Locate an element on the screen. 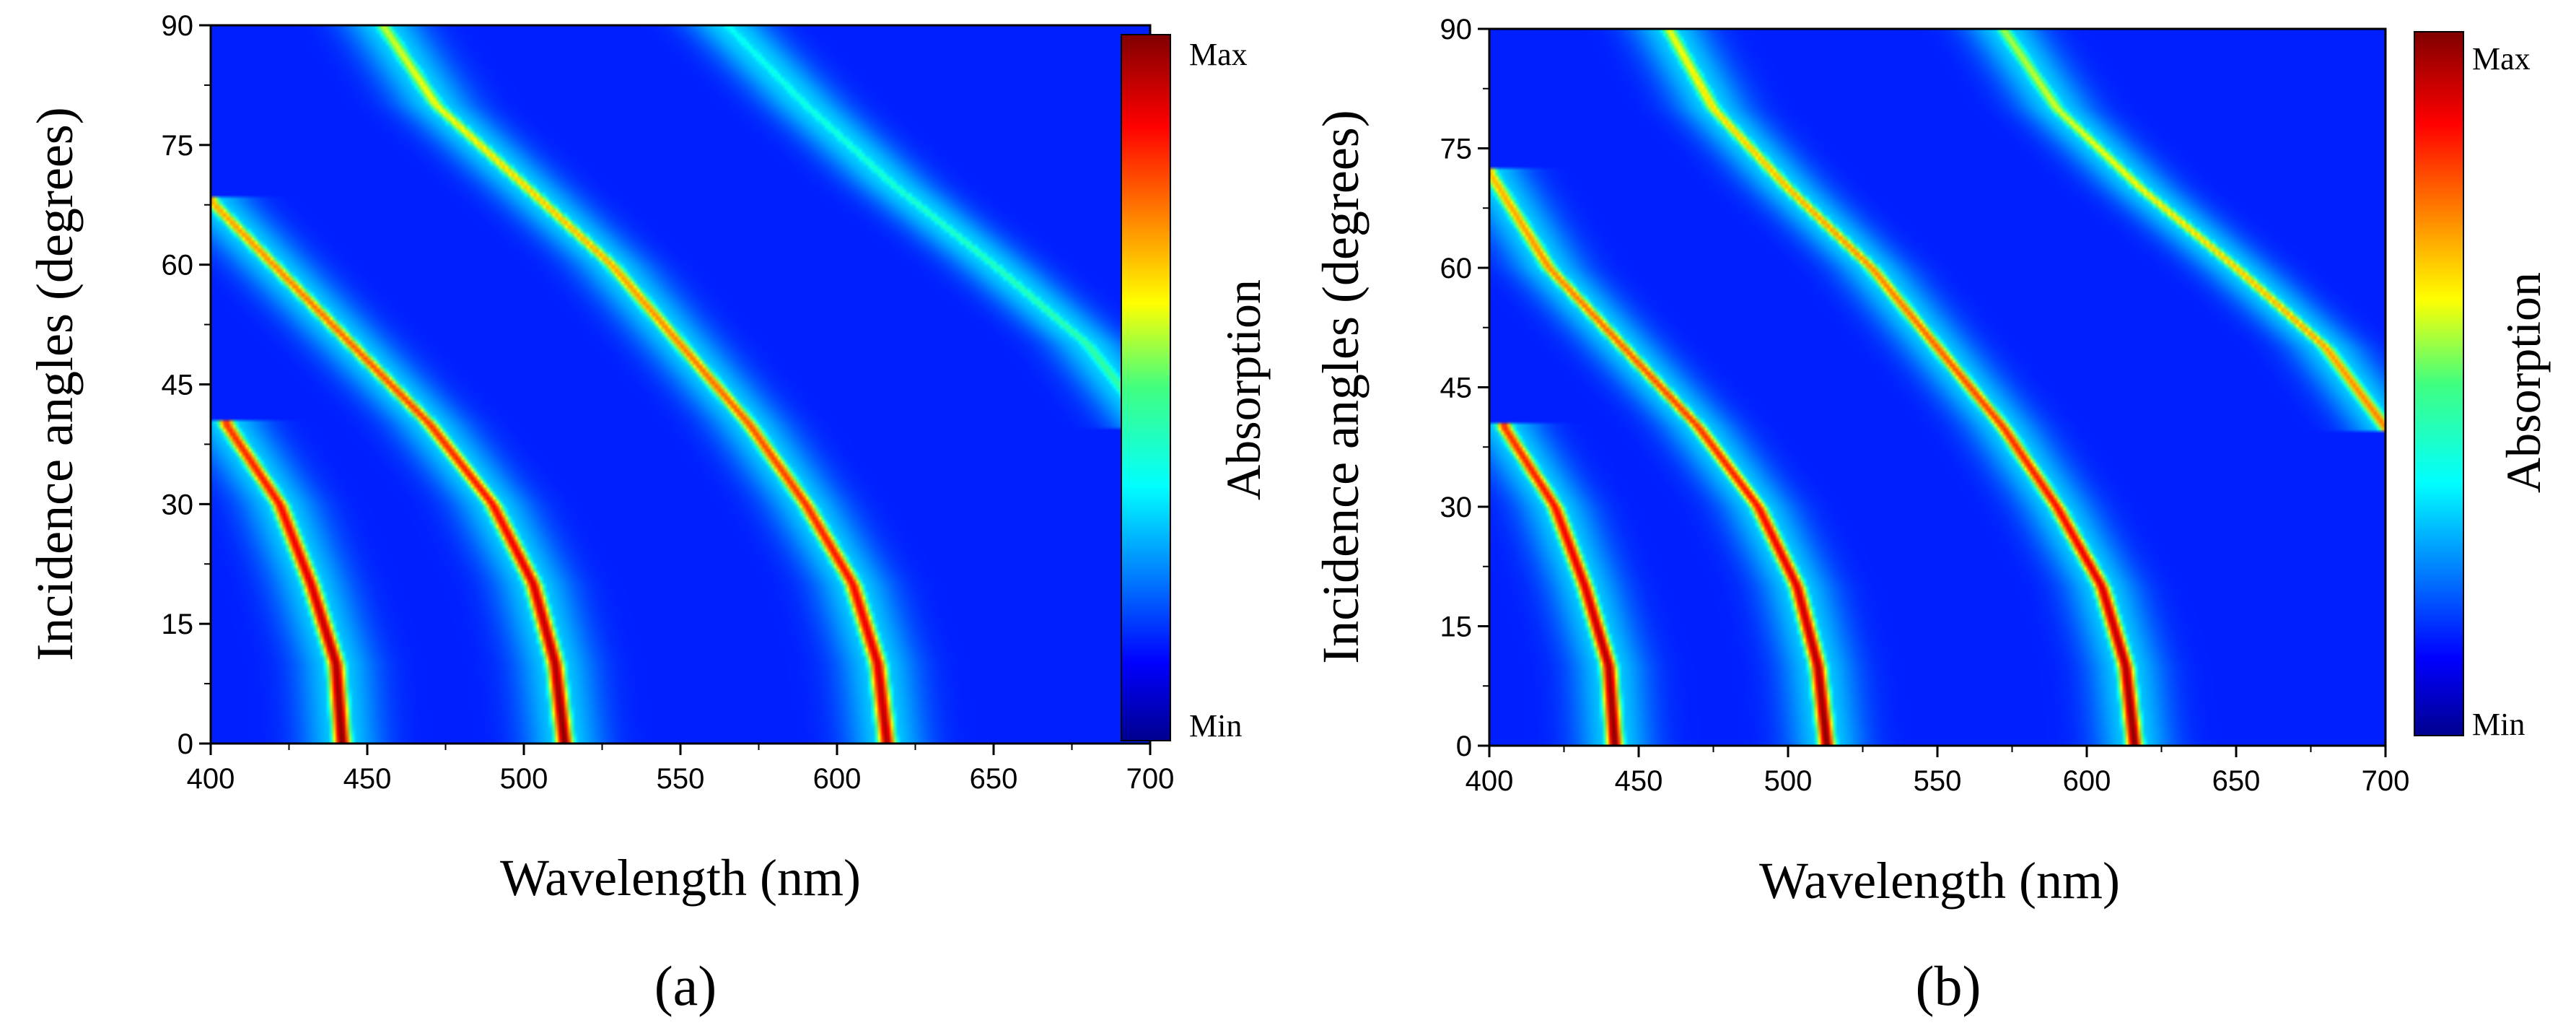 The height and width of the screenshot is (1033, 2576). x-tick-label-b-450: 450 is located at coordinates (1639, 781).